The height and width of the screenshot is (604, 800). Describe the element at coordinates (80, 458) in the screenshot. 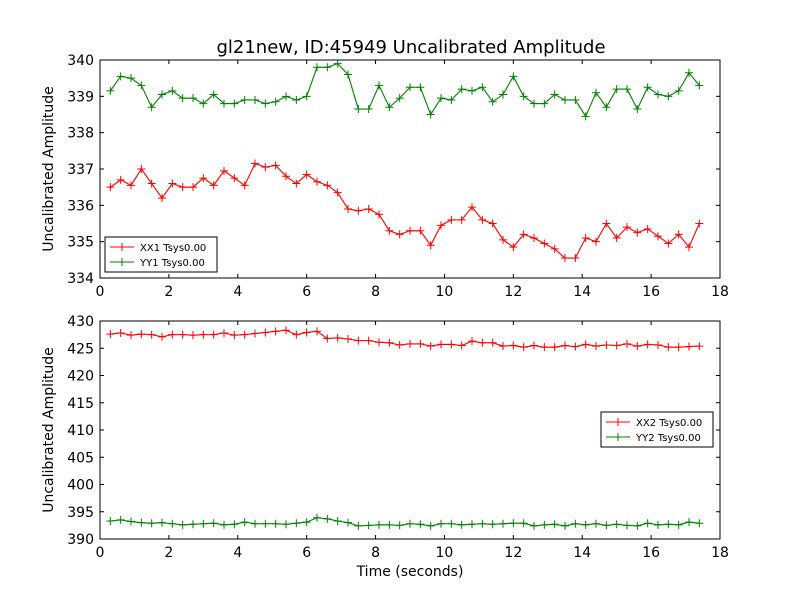

I see `y-tick-label: 405` at that location.